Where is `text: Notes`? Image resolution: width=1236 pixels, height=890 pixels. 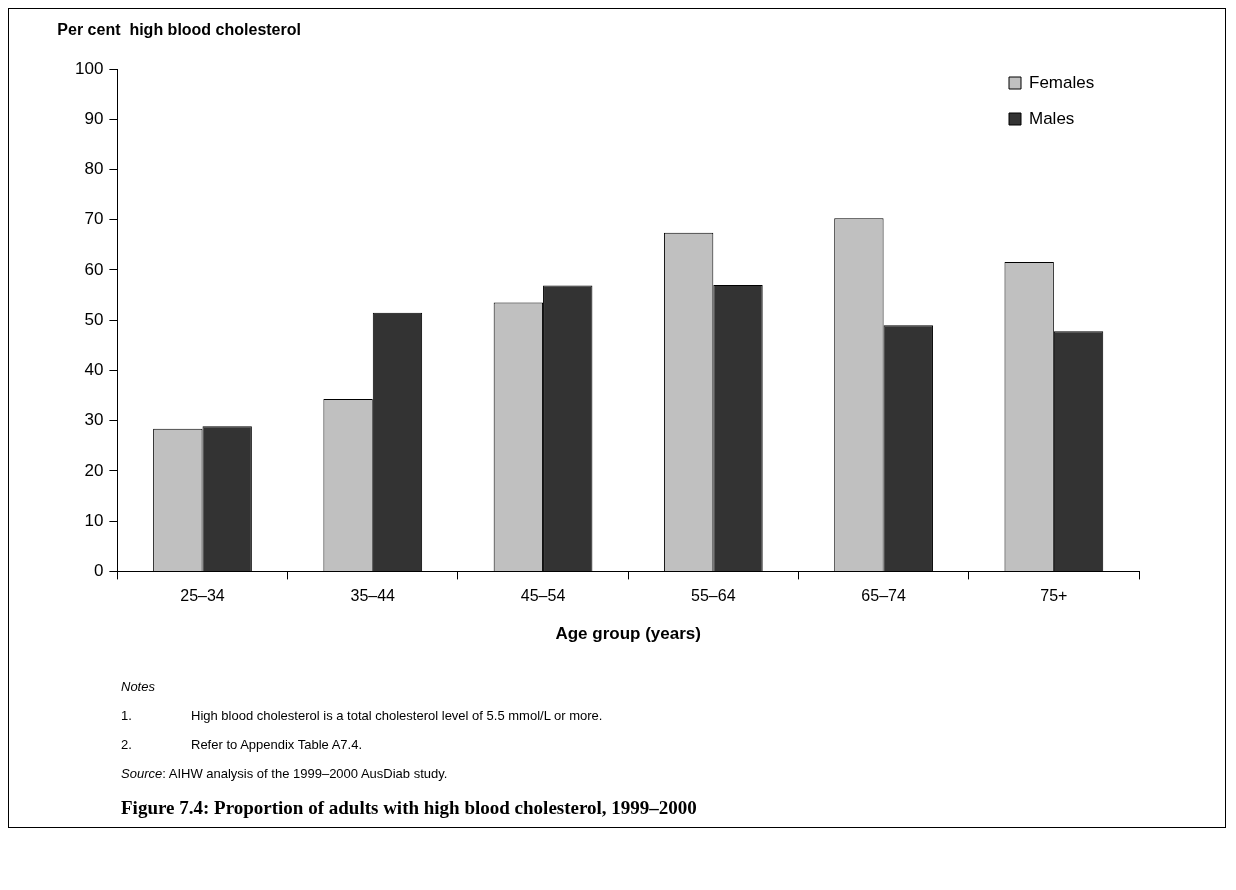
text: Notes is located at coordinates (138, 686).